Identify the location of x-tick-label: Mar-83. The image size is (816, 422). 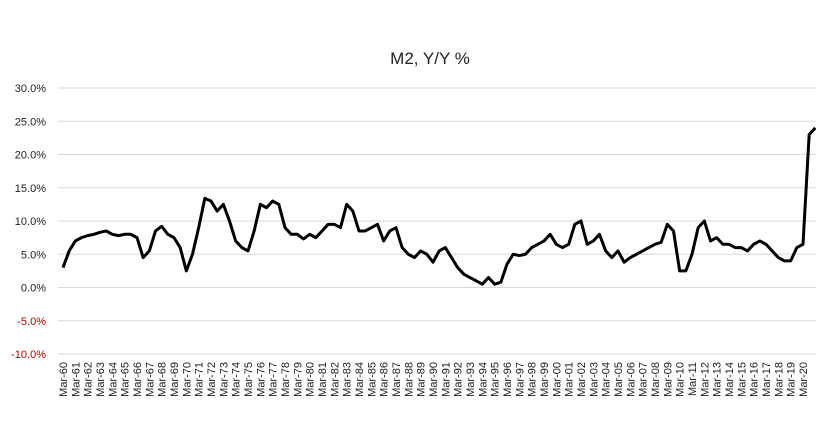
(348, 379).